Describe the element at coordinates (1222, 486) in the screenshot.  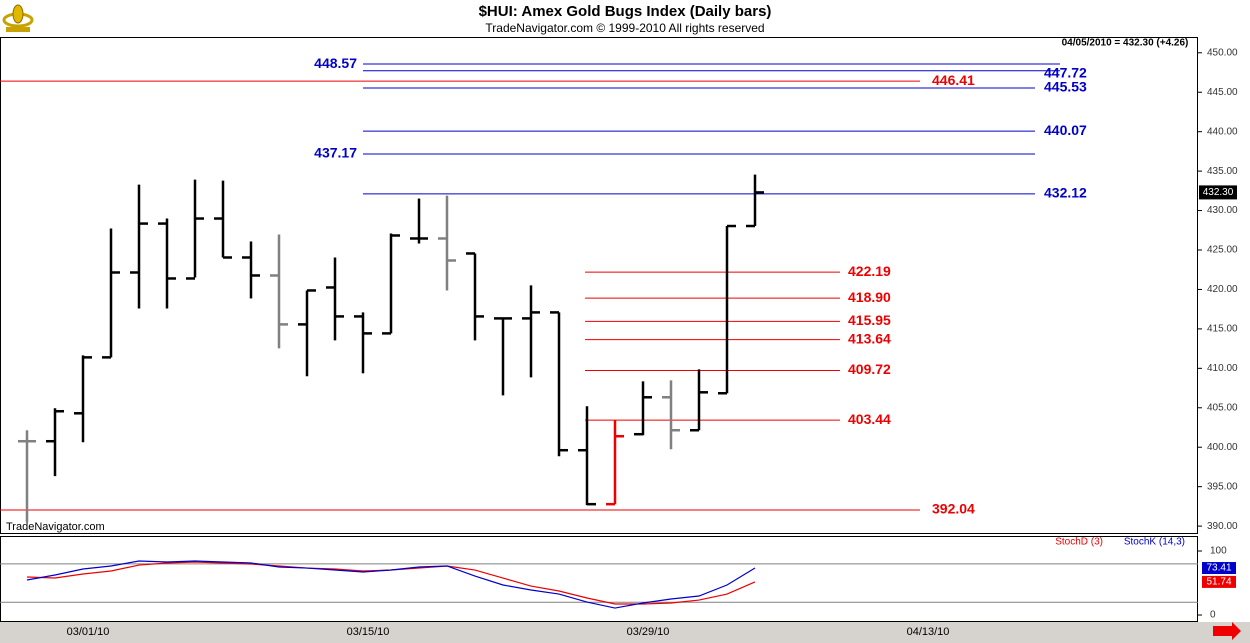
I see `y-tick-label: 395.00` at that location.